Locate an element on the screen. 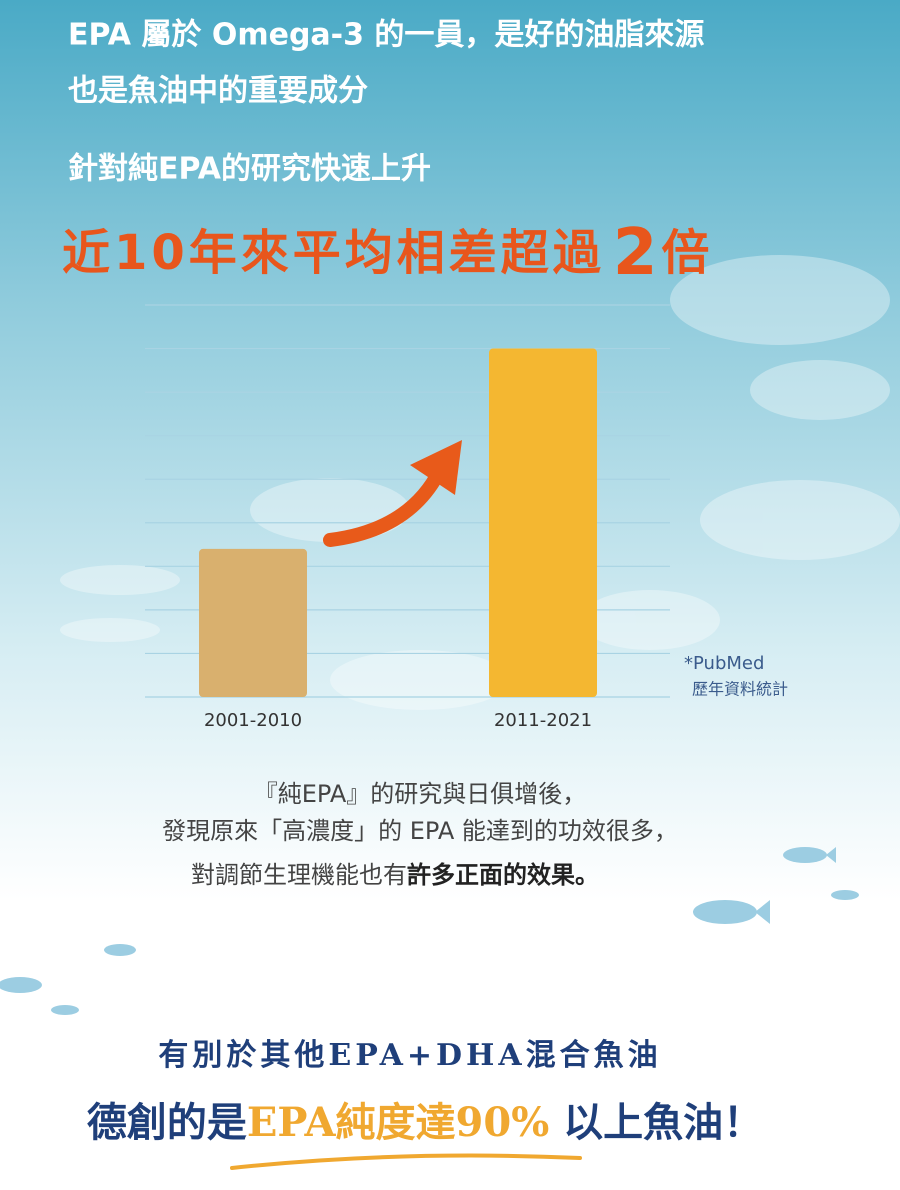 The image size is (900, 1190). x-tick-label: 2011-2021 is located at coordinates (543, 720).